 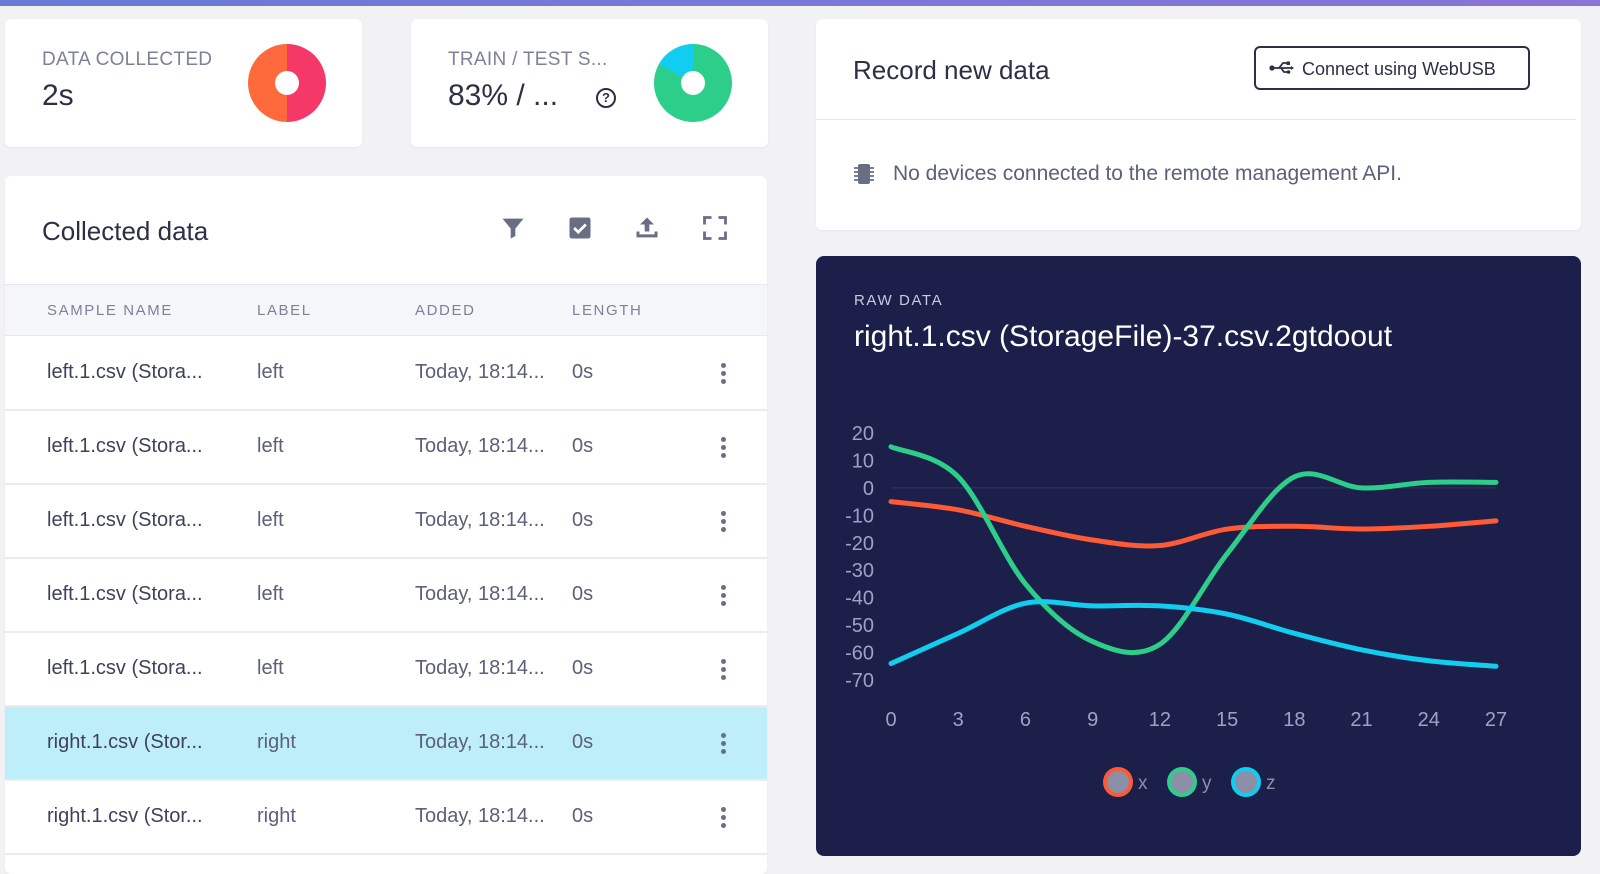 I want to click on column-header-sample-name: SAMPLE NAME, so click(x=110, y=310).